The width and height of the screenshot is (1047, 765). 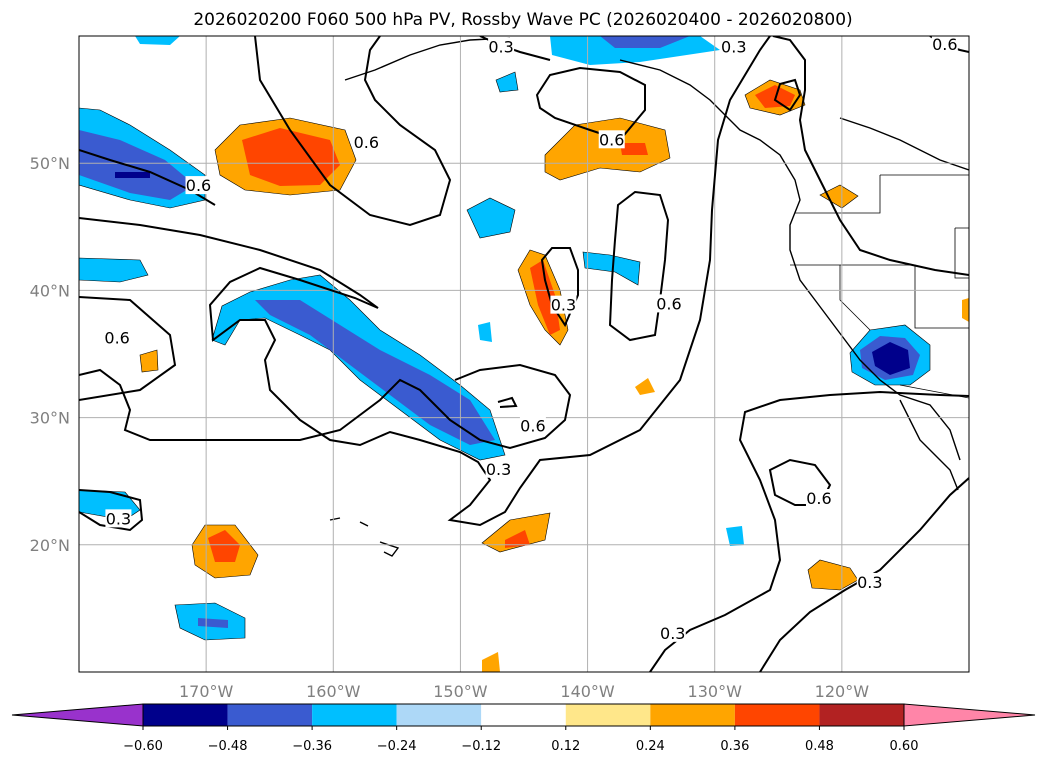 I want to click on colorbar-tick-label: 0.36, so click(x=734, y=746).